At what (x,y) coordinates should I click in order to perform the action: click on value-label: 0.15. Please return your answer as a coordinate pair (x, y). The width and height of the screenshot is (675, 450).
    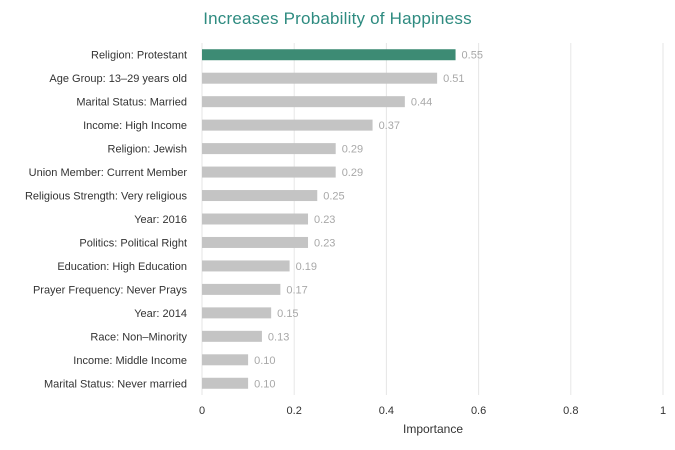
    Looking at the image, I should click on (287, 314).